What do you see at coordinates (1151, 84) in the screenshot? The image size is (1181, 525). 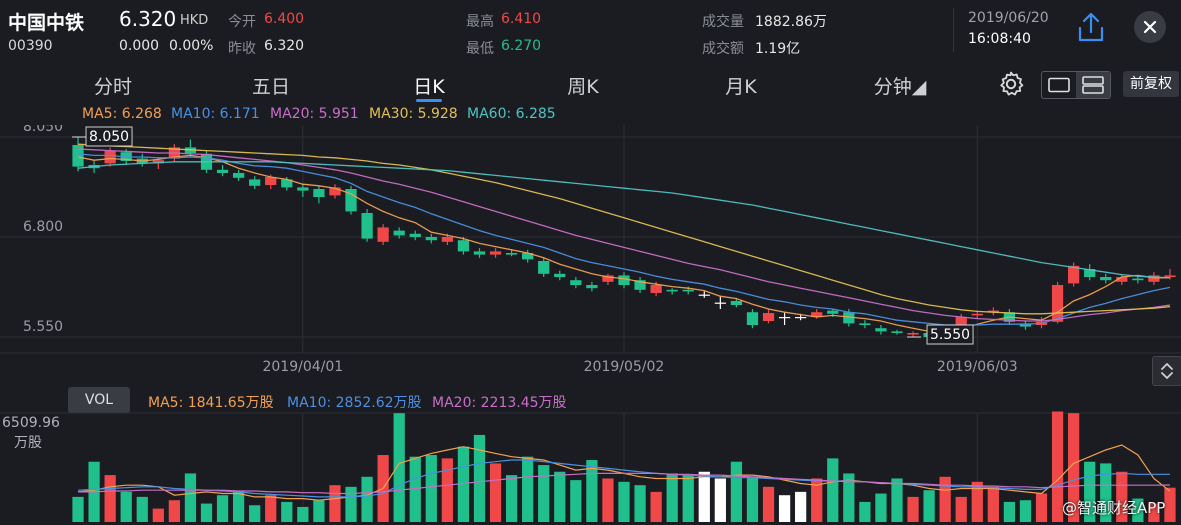 I see `adjust-button: 前复权` at bounding box center [1151, 84].